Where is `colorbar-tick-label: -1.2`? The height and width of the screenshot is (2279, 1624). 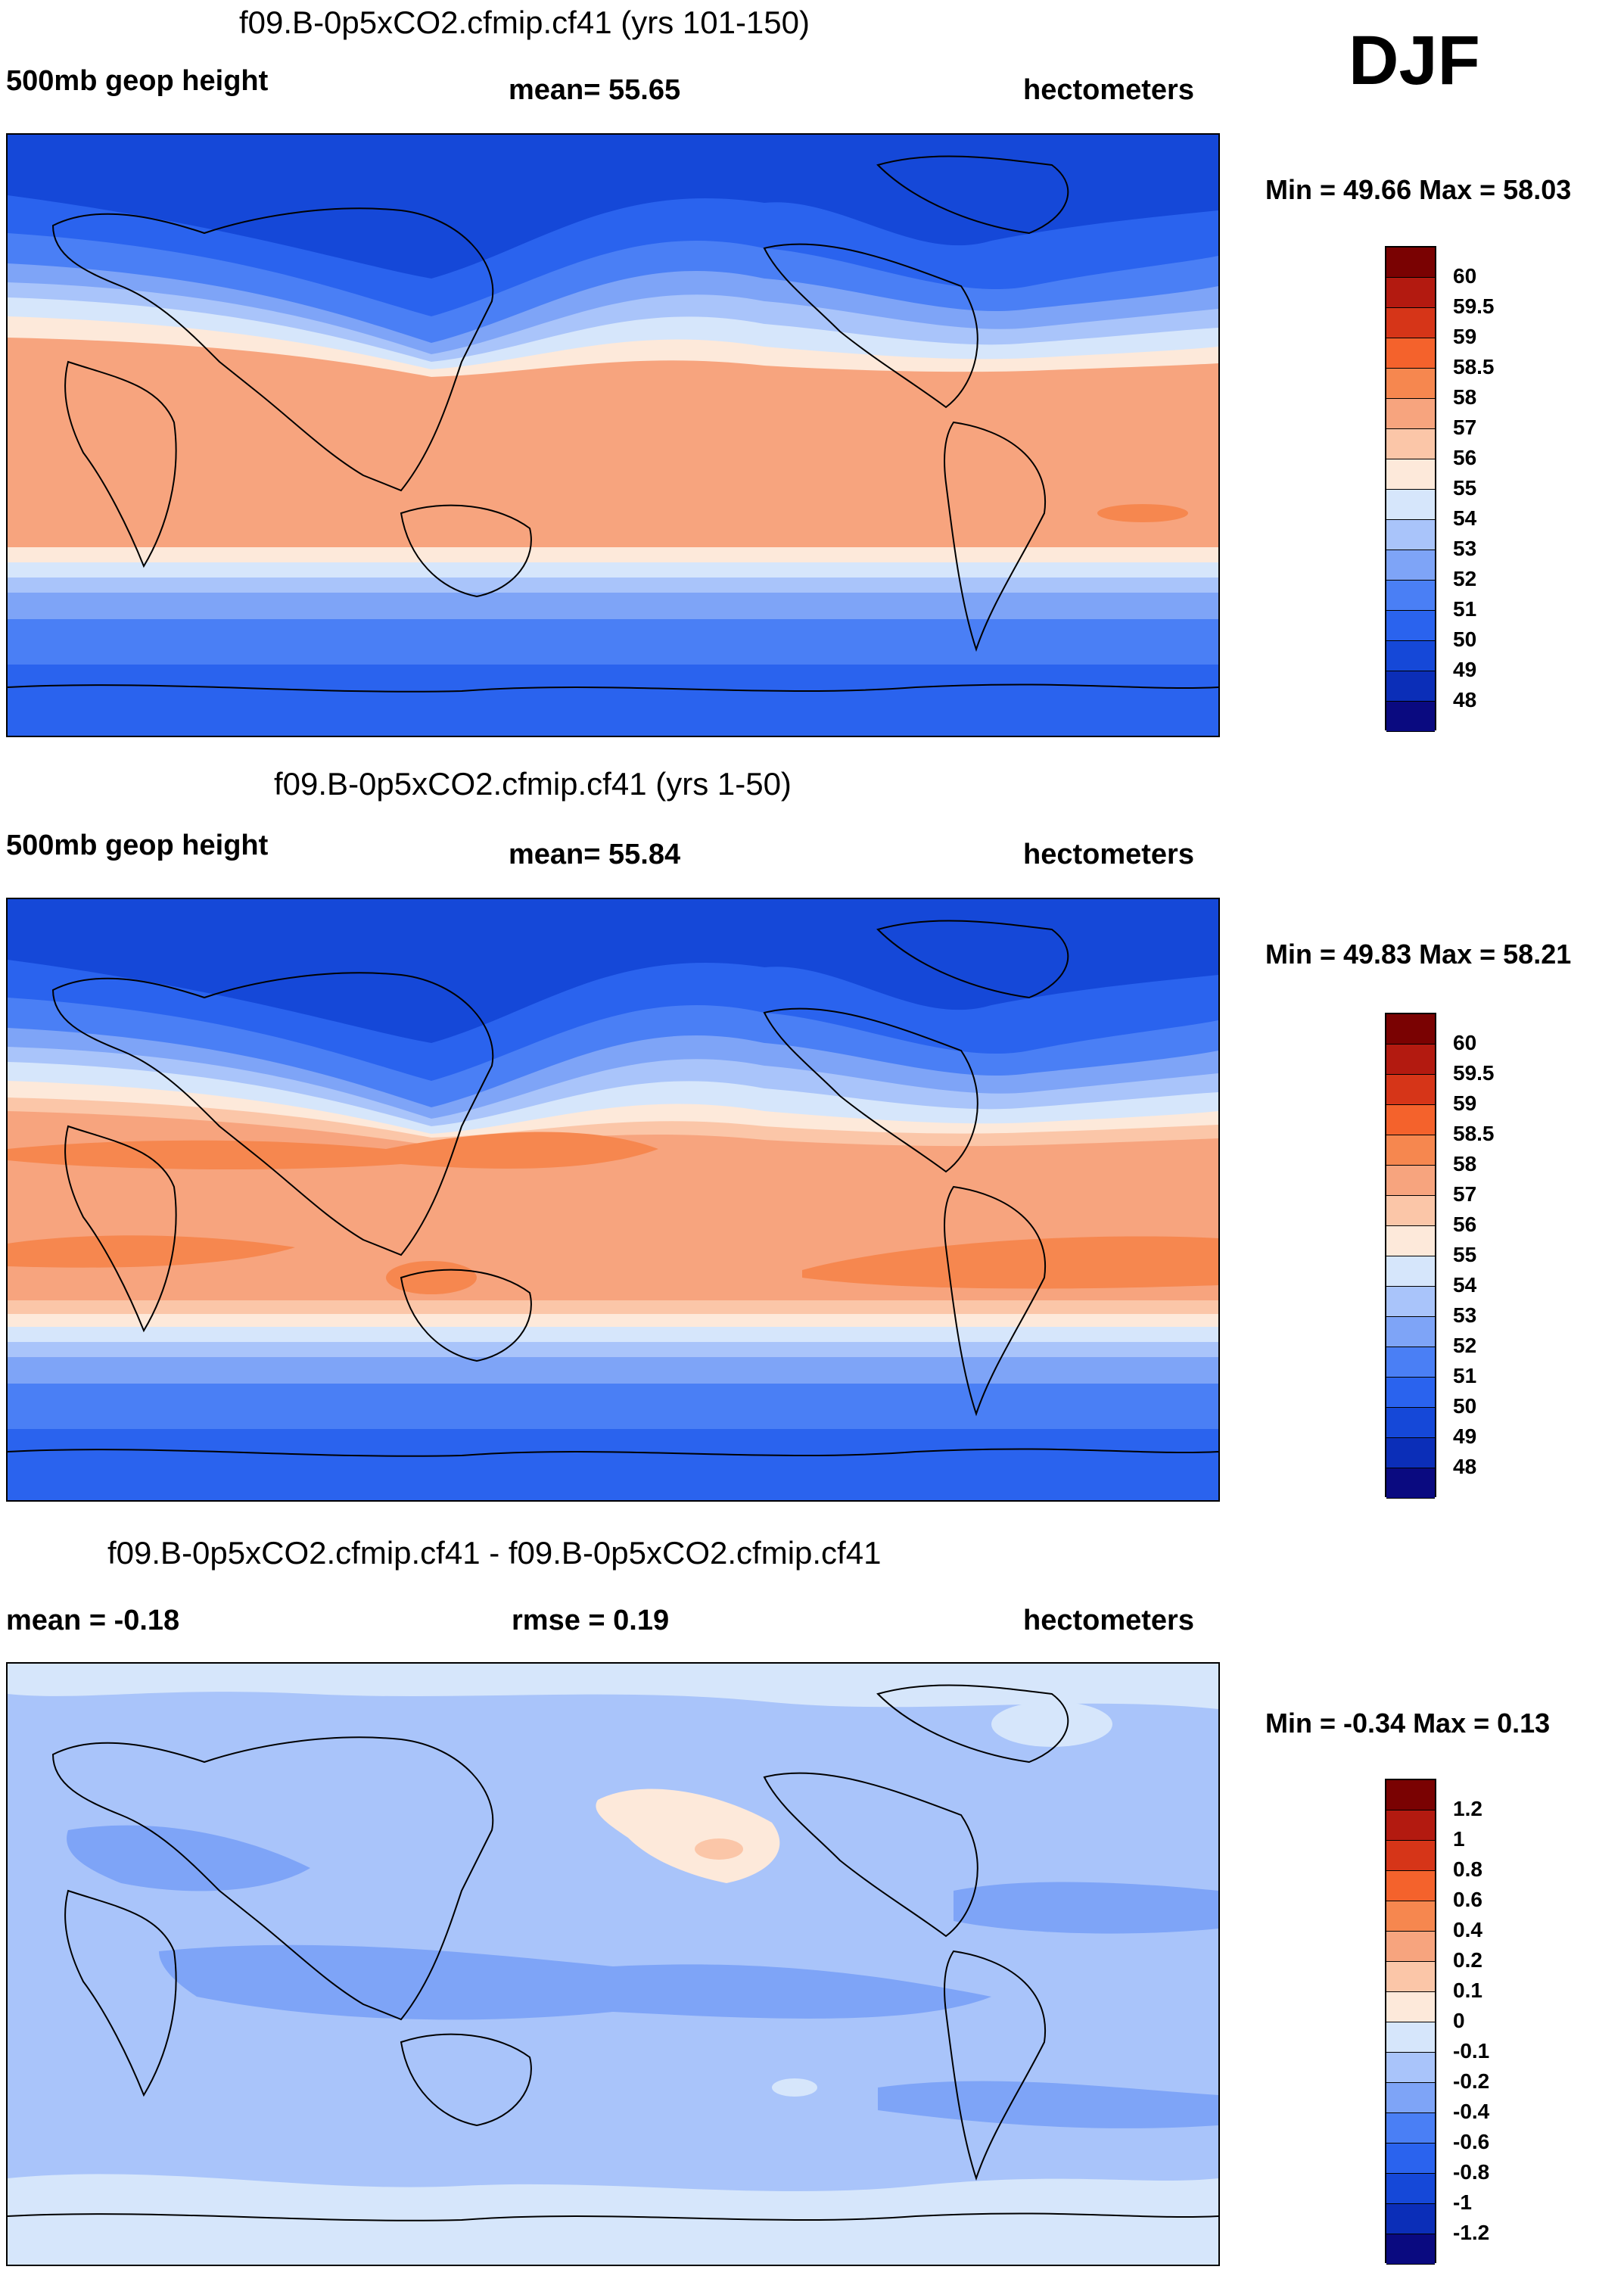 colorbar-tick-label: -1.2 is located at coordinates (1471, 2232).